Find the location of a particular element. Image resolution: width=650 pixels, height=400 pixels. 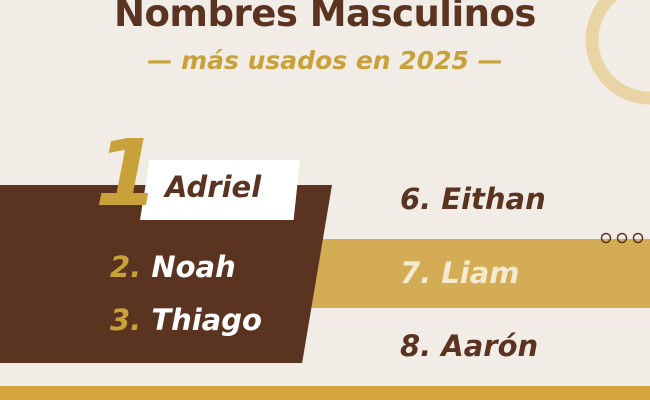

first-place-name: Adriel is located at coordinates (213, 187).